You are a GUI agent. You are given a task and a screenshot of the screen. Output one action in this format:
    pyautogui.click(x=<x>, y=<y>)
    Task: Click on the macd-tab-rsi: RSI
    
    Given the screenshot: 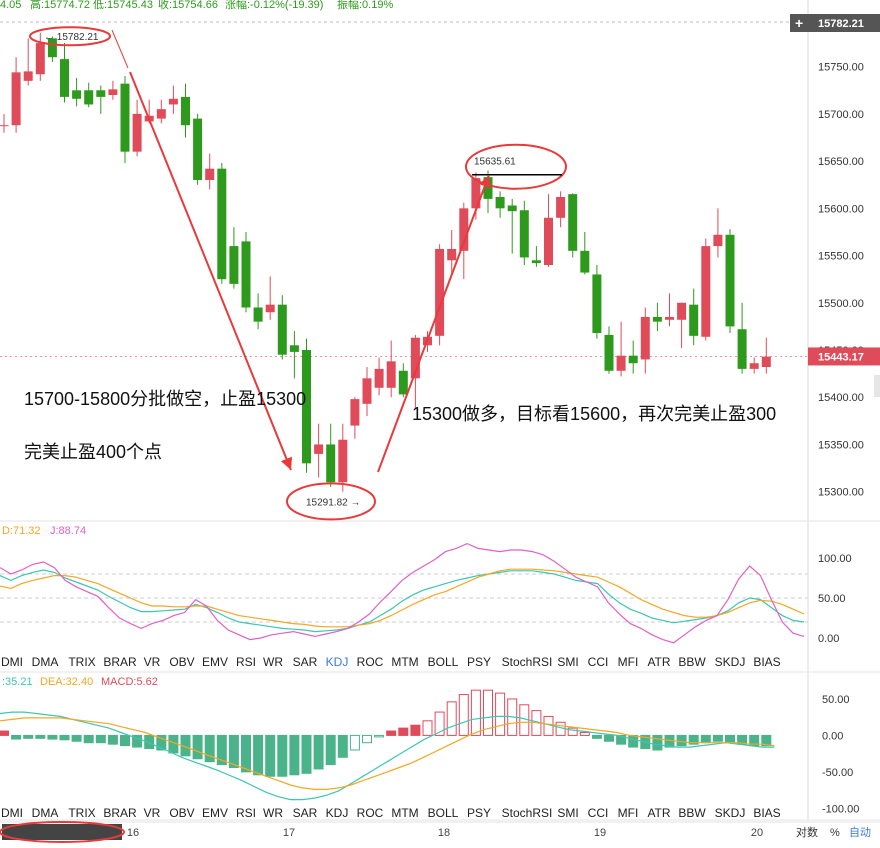 What is the action you would take?
    pyautogui.click(x=246, y=813)
    